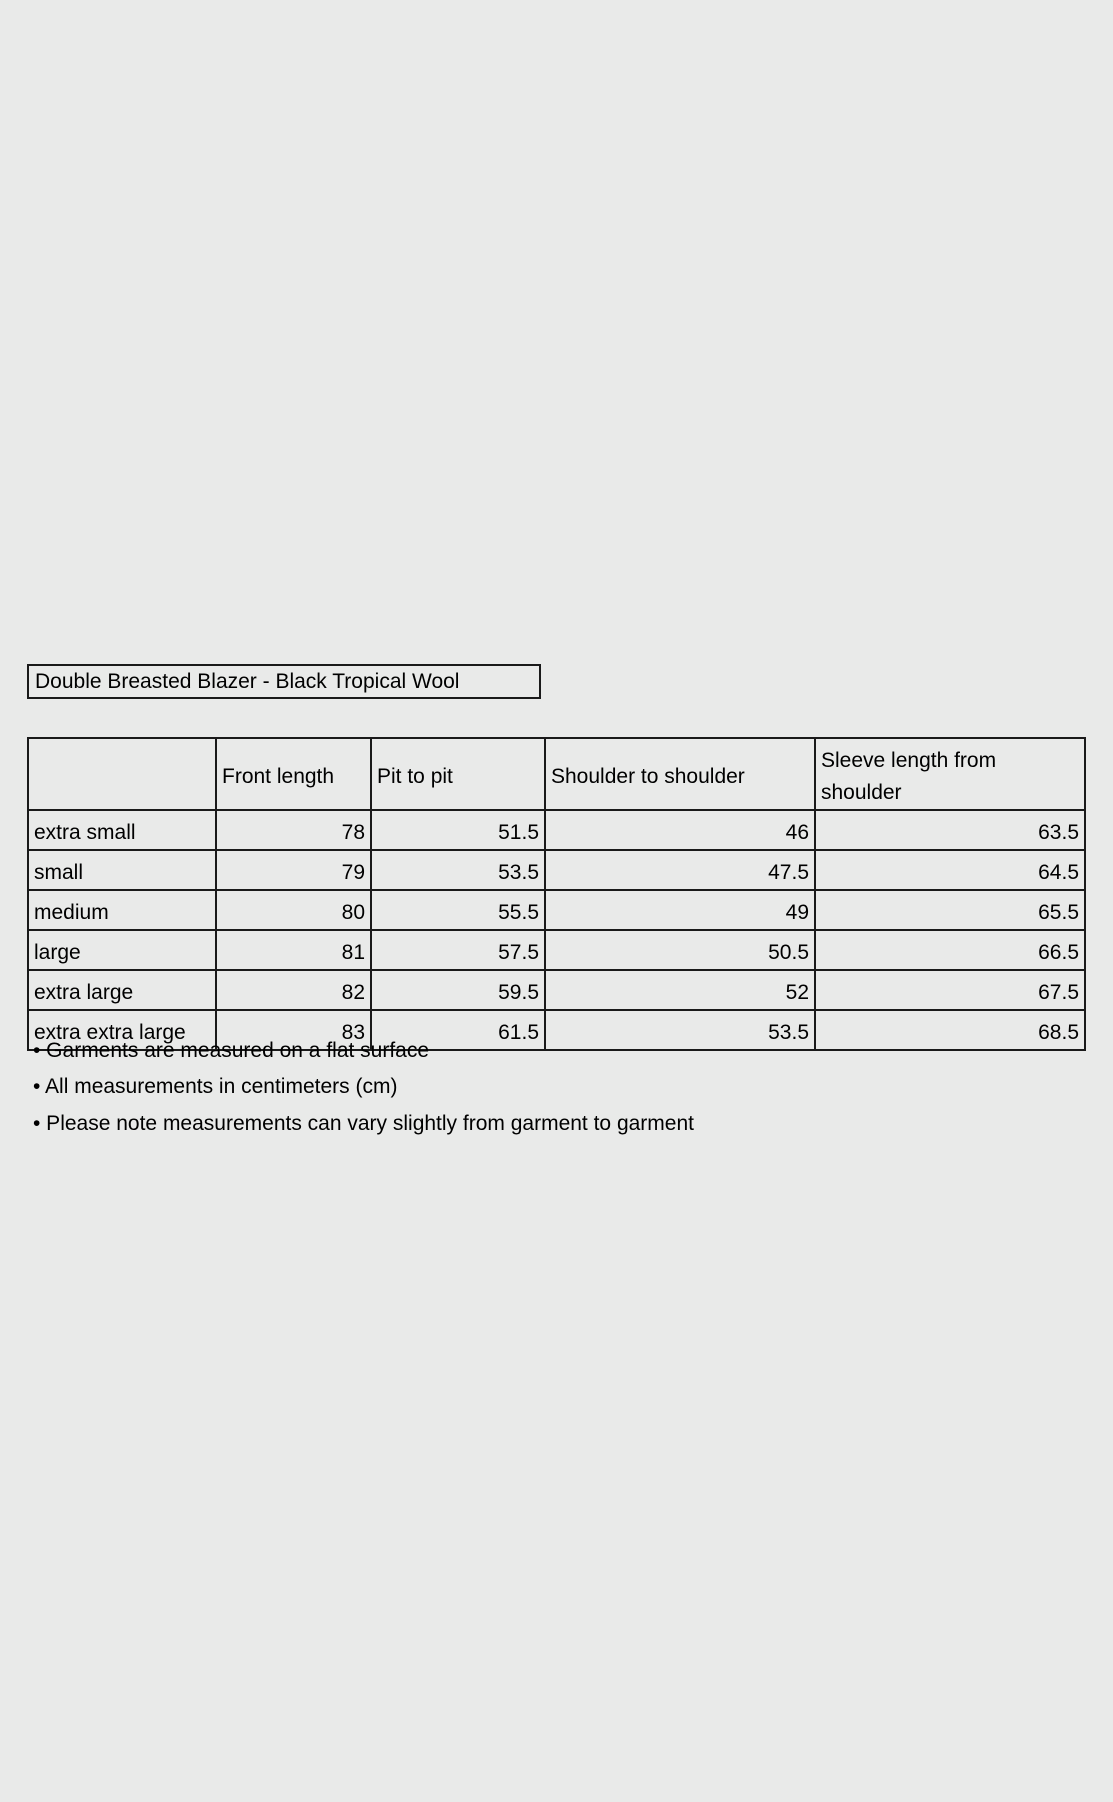  I want to click on size-label-cell: extra small, so click(122, 830).